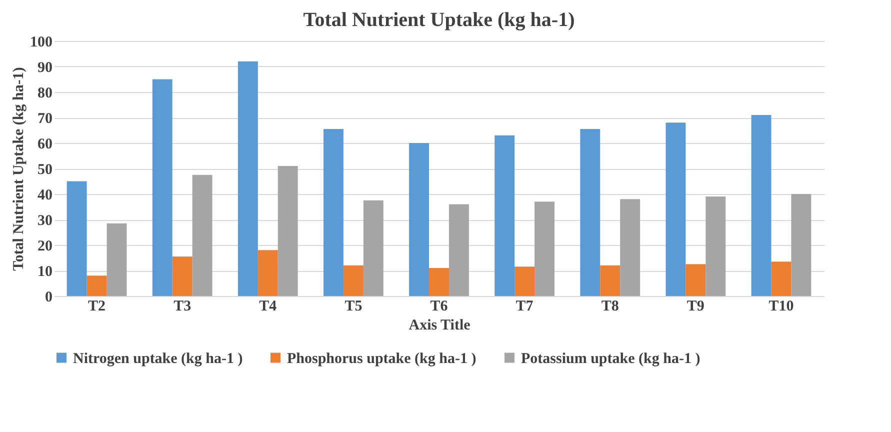  What do you see at coordinates (41, 42) in the screenshot?
I see `y-tick-label: 100` at bounding box center [41, 42].